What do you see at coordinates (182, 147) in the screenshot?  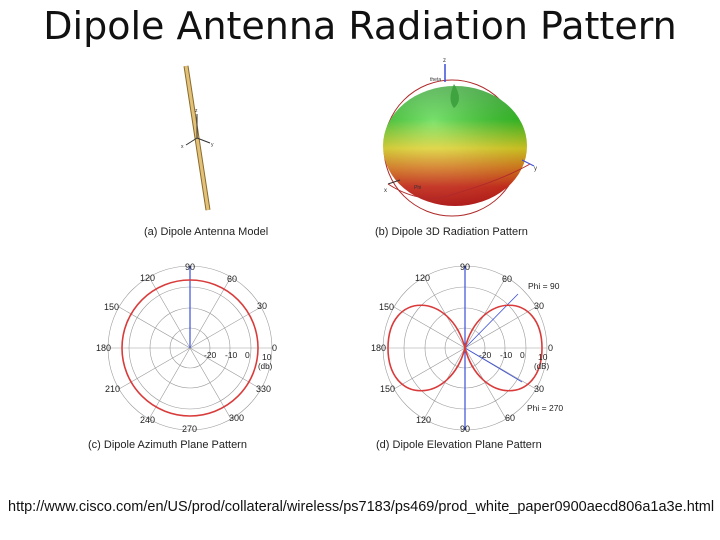 I see `model-x-label: x` at bounding box center [182, 147].